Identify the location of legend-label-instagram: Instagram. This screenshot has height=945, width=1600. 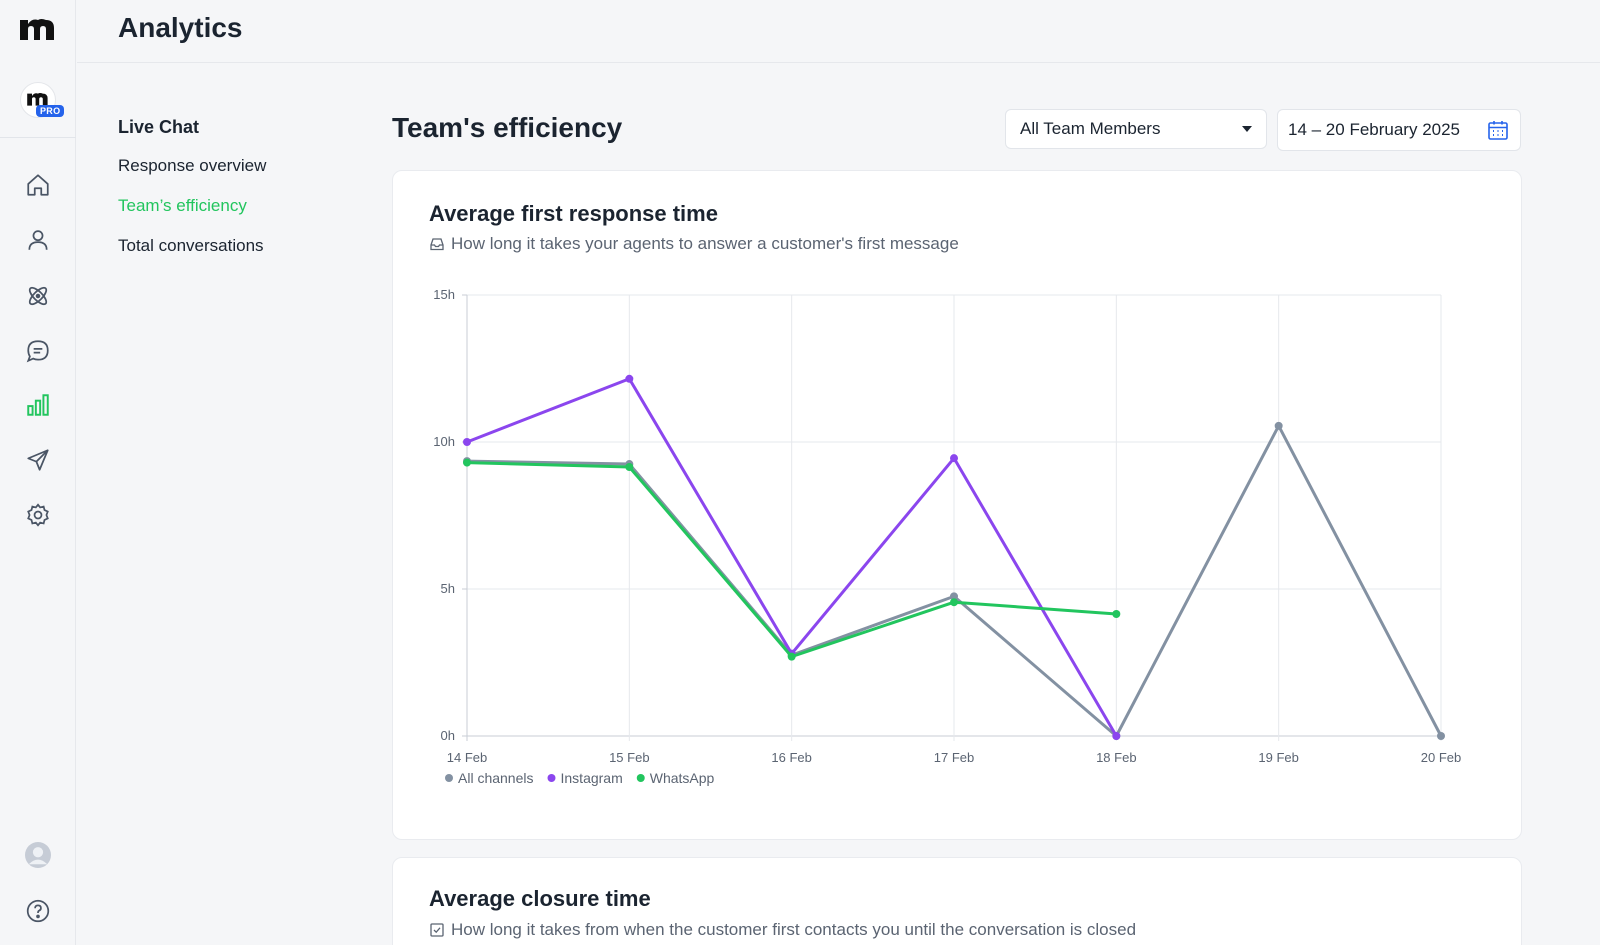
(592, 778).